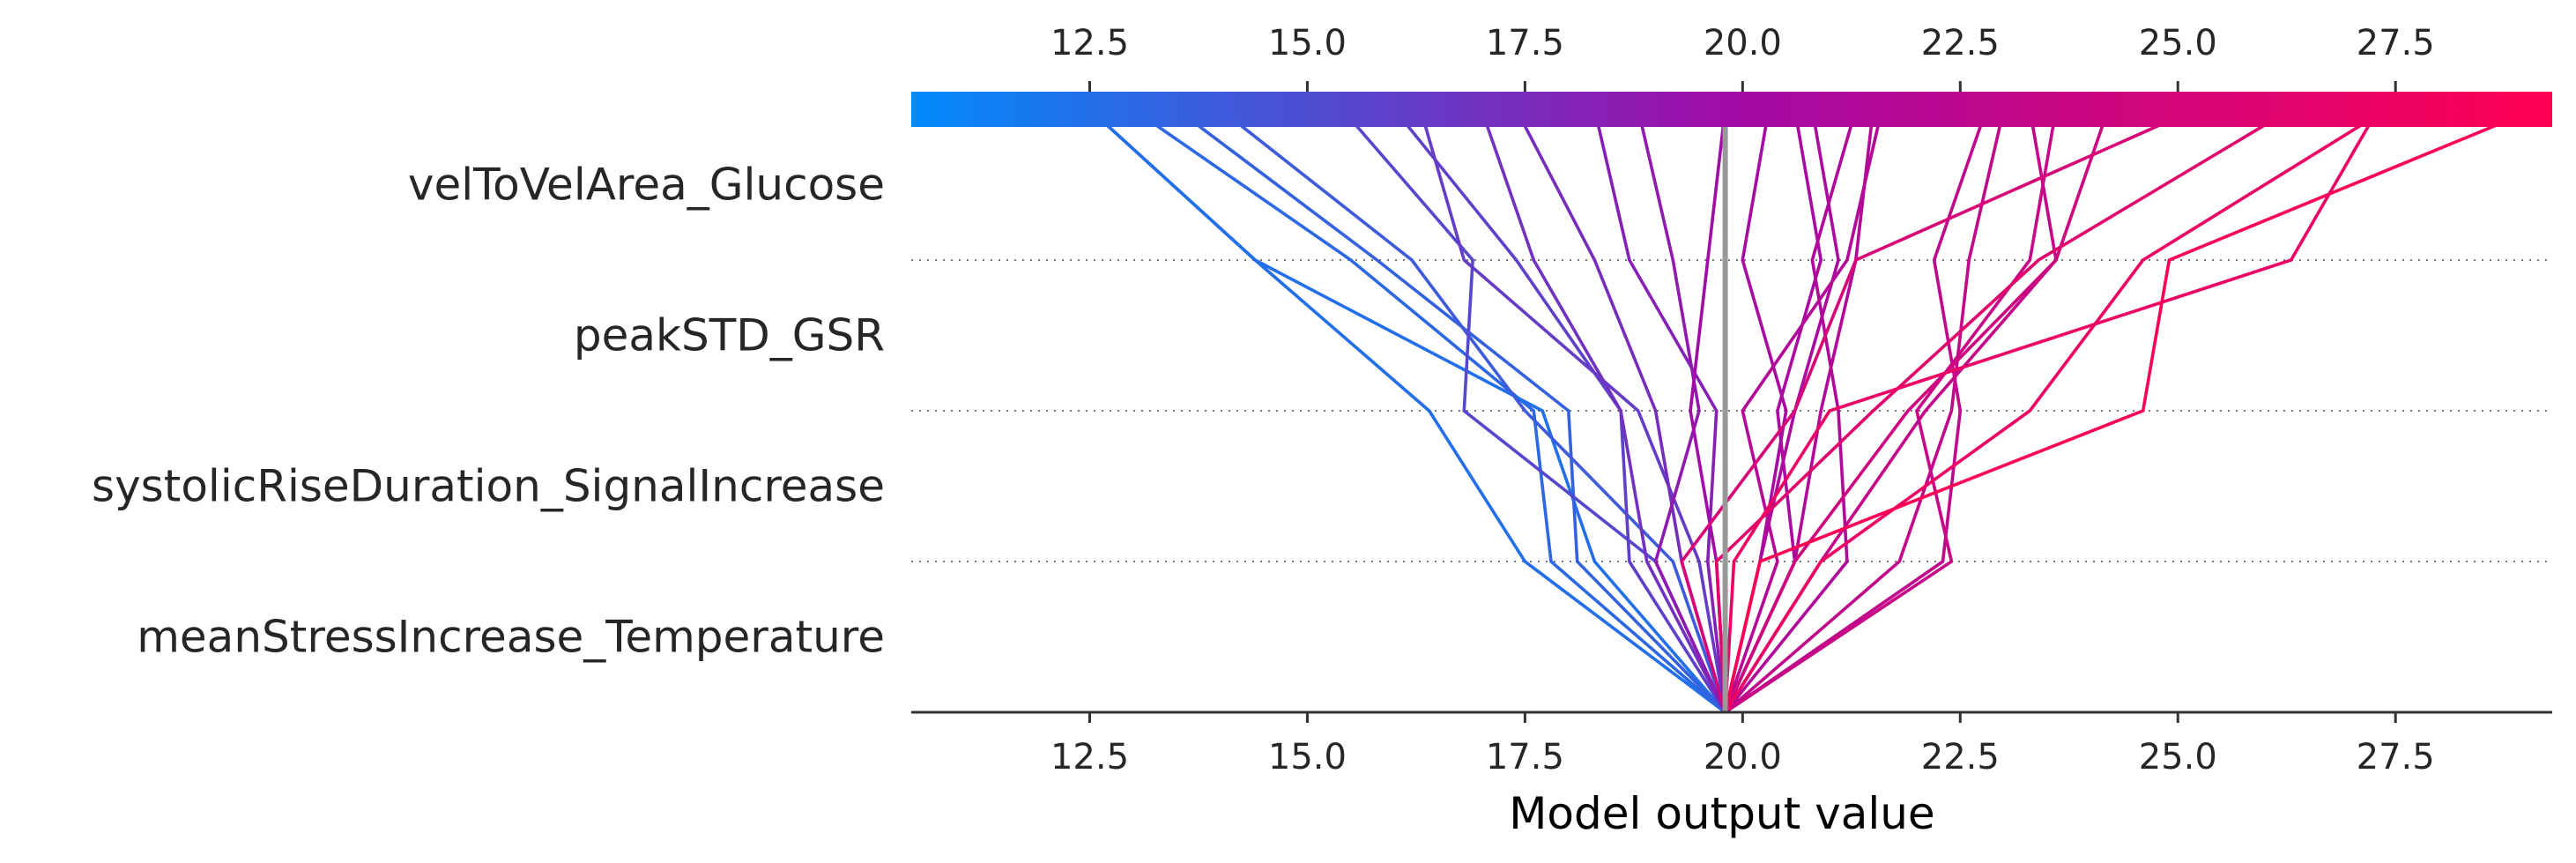  Describe the element at coordinates (1307, 757) in the screenshot. I see `x-tick-label-bottom: 15.0` at that location.